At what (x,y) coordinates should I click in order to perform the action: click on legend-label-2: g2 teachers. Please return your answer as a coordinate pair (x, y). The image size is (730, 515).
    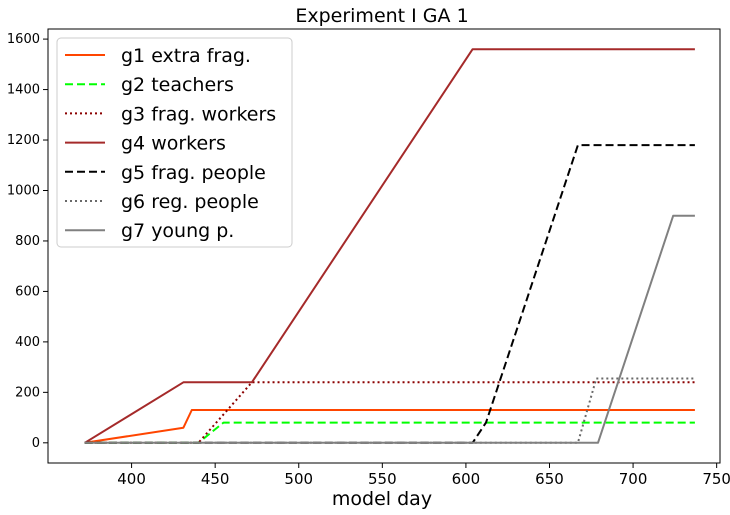
    Looking at the image, I should click on (177, 85).